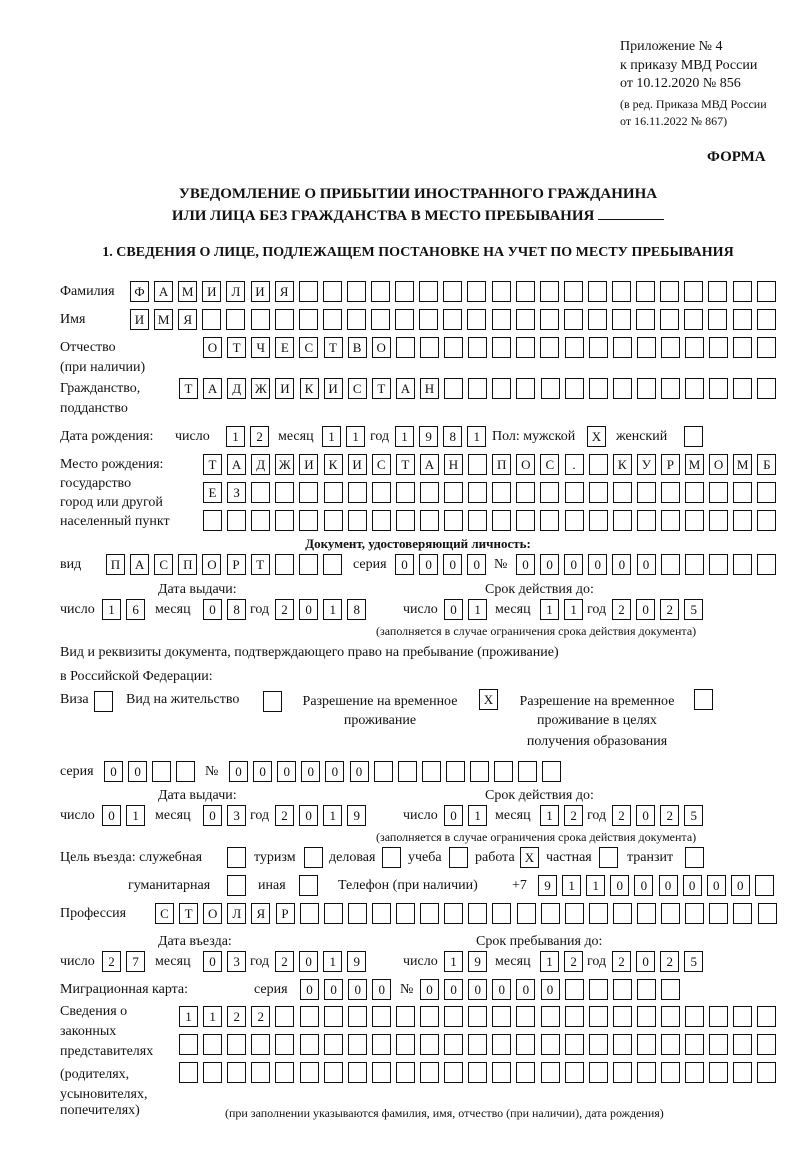  I want to click on char-cell: 8, so click(453, 436).